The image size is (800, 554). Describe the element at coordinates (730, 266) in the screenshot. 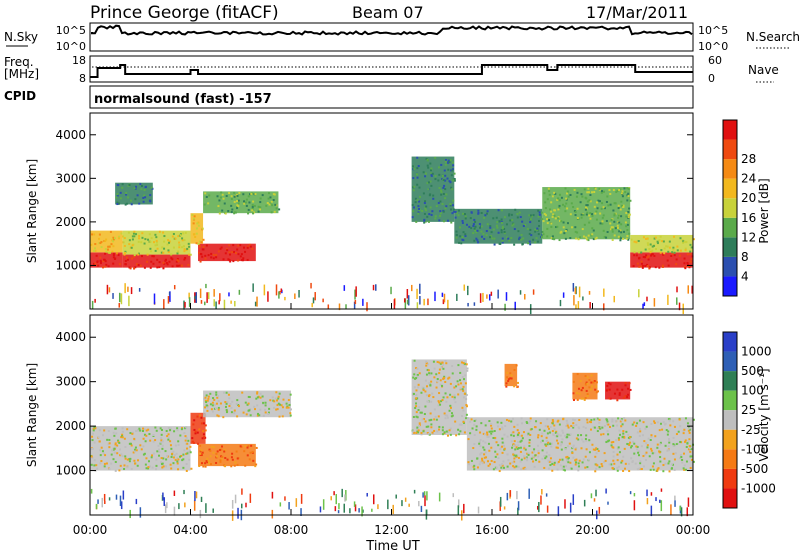

I see `power-cbar-swatch` at that location.